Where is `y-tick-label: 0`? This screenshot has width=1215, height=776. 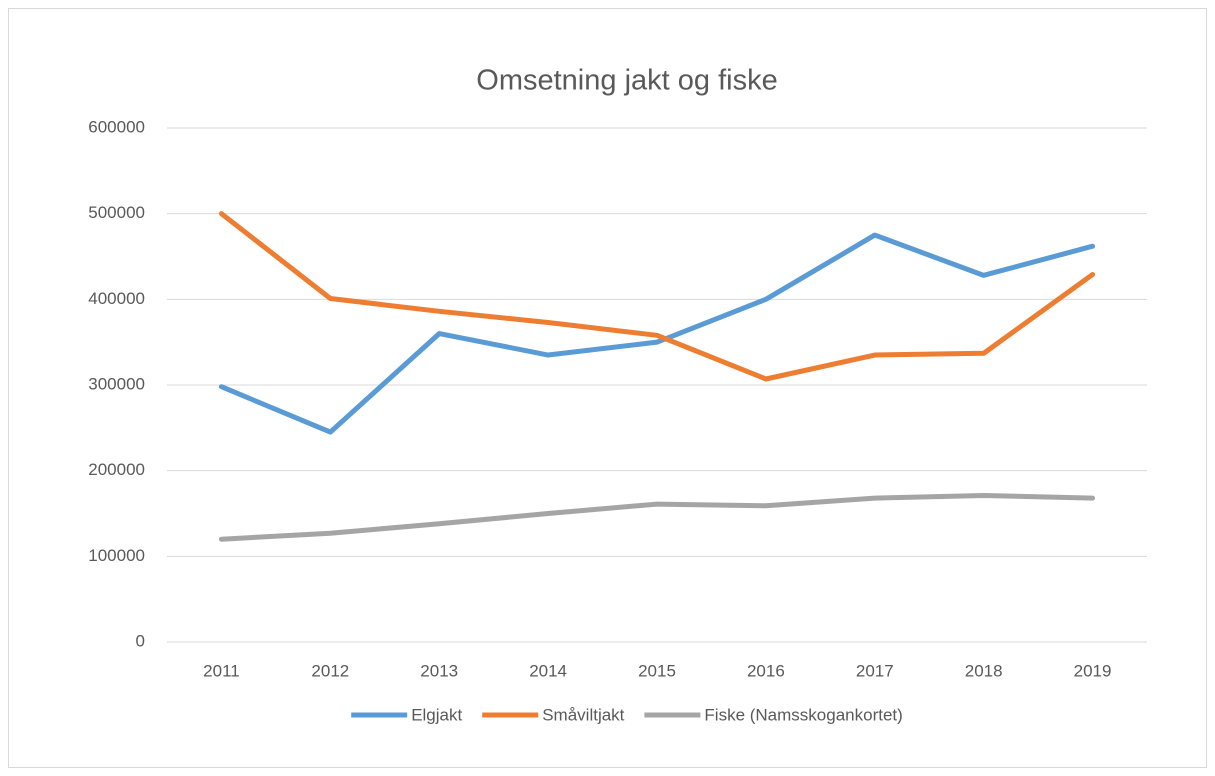
y-tick-label: 0 is located at coordinates (140, 640).